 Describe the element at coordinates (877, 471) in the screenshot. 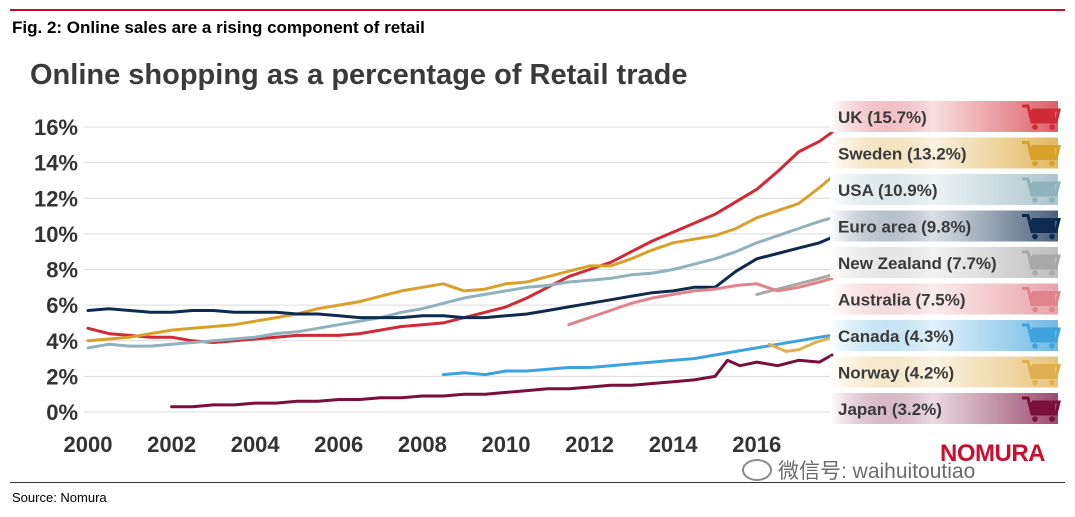

I see `watermark-text: 微信号: waihuitoutiao` at that location.